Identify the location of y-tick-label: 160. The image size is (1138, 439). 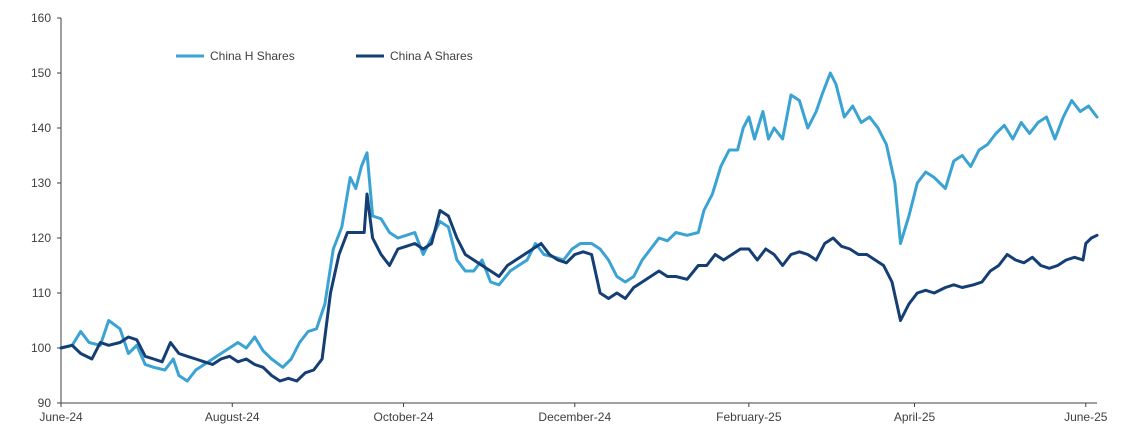
(41, 18).